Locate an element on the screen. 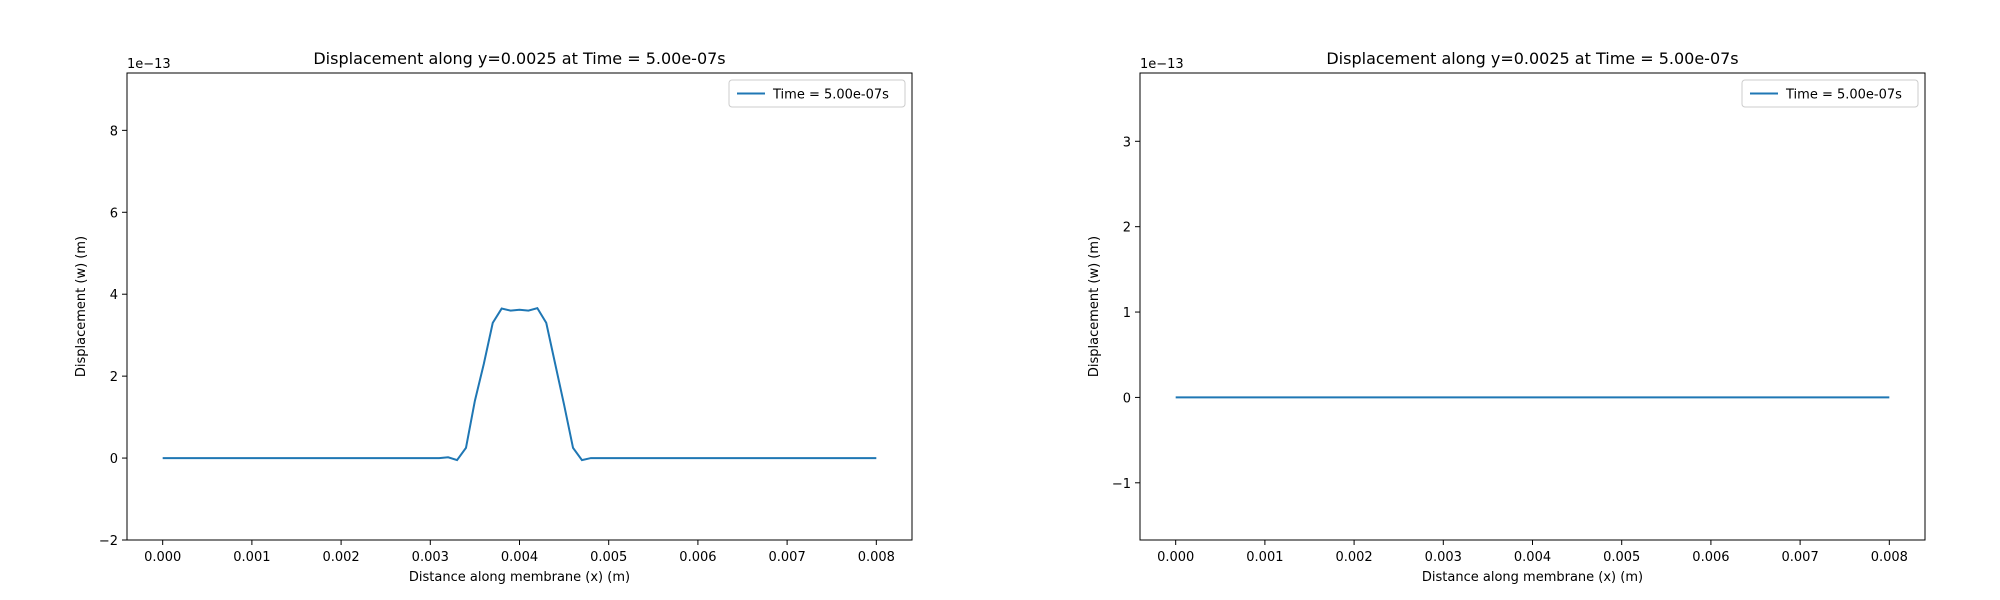  chart-left-y-tick-label: 8 is located at coordinates (114, 131).